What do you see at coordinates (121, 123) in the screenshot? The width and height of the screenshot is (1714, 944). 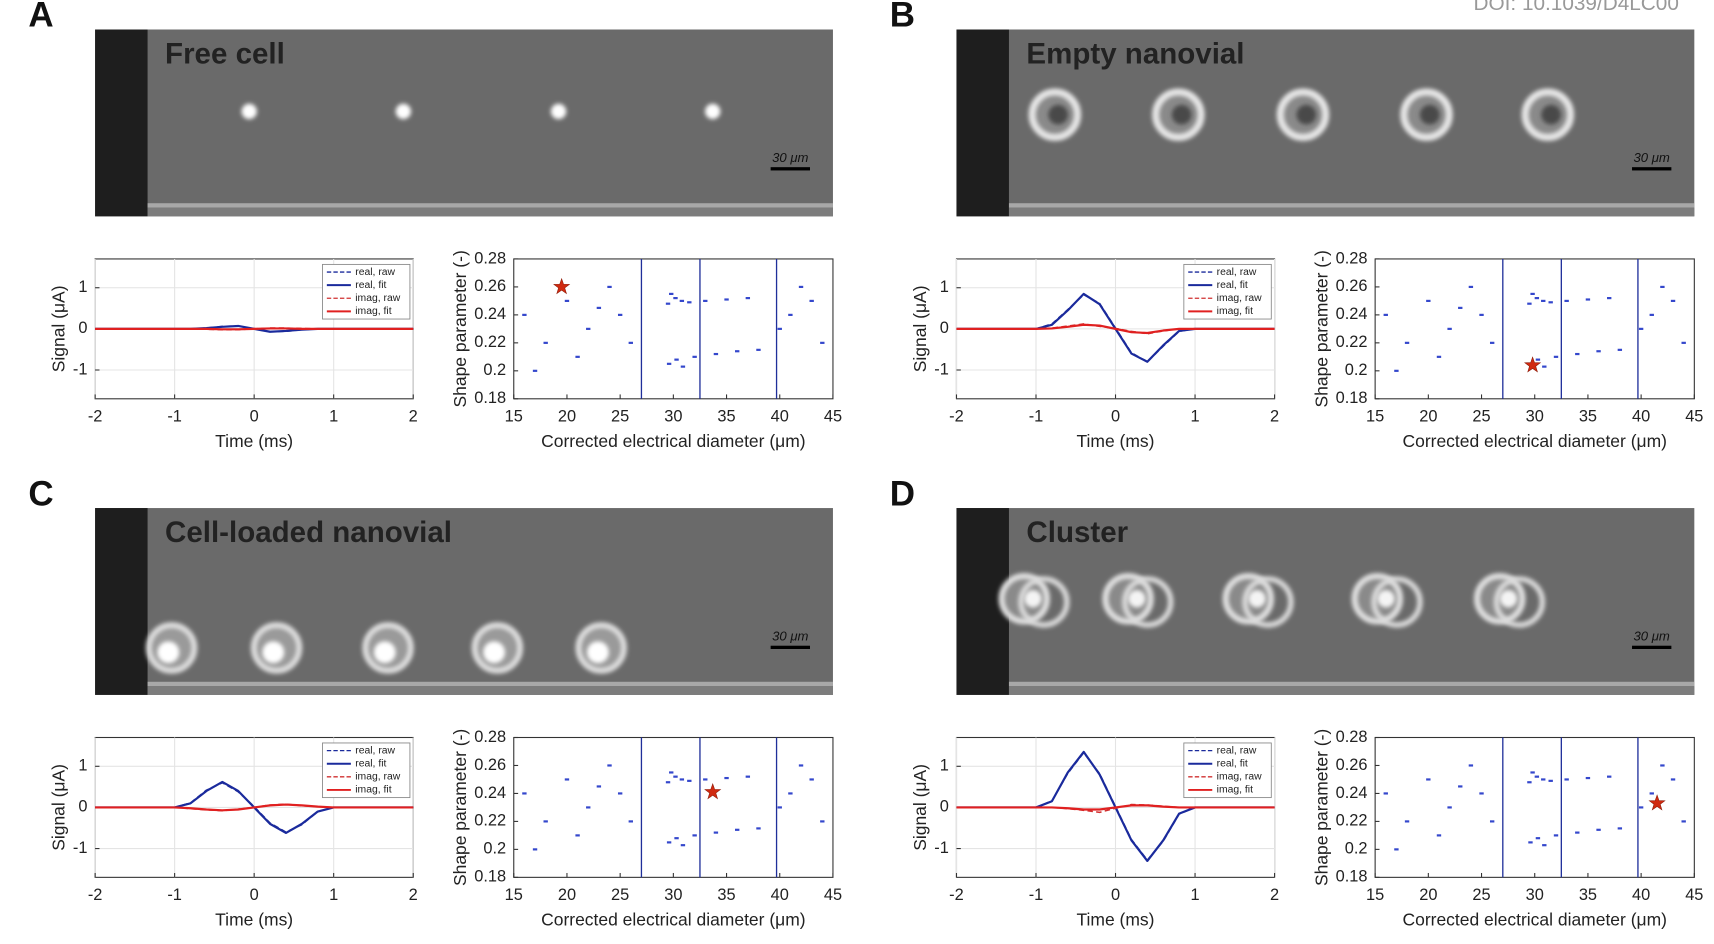 I see `channel-wall` at bounding box center [121, 123].